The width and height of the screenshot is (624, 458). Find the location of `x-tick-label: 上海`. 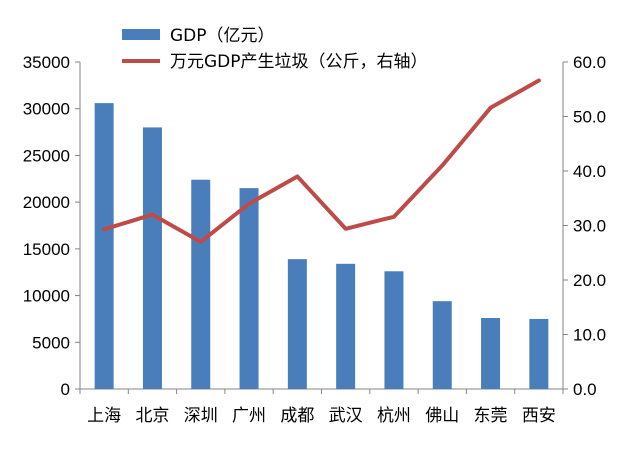

x-tick-label: 上海 is located at coordinates (104, 416).